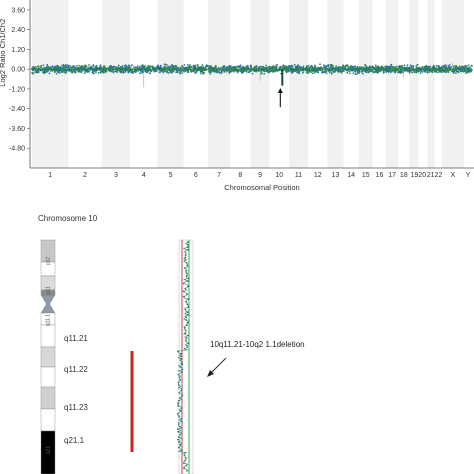 The image size is (474, 474). What do you see at coordinates (298, 175) in the screenshot?
I see `x-tick-label: 11` at bounding box center [298, 175].